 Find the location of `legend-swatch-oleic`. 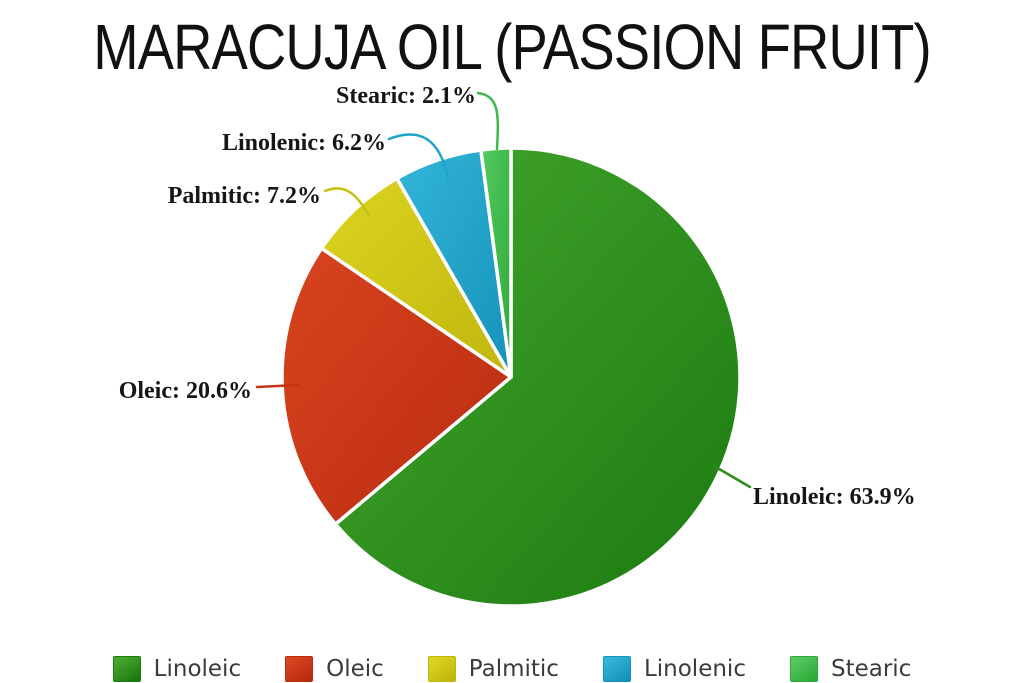

legend-swatch-oleic is located at coordinates (299, 669).